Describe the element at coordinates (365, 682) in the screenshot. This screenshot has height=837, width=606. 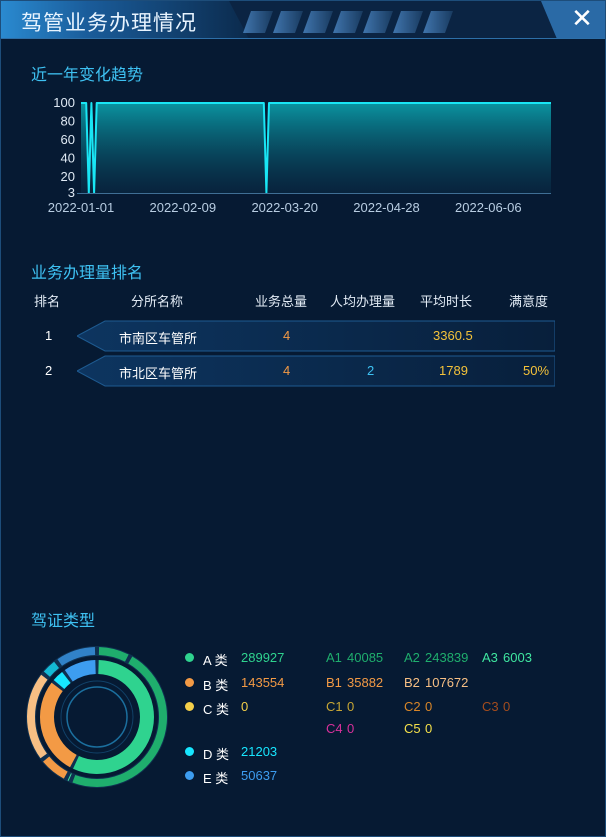
I see `legend-sub-value: 35882` at that location.